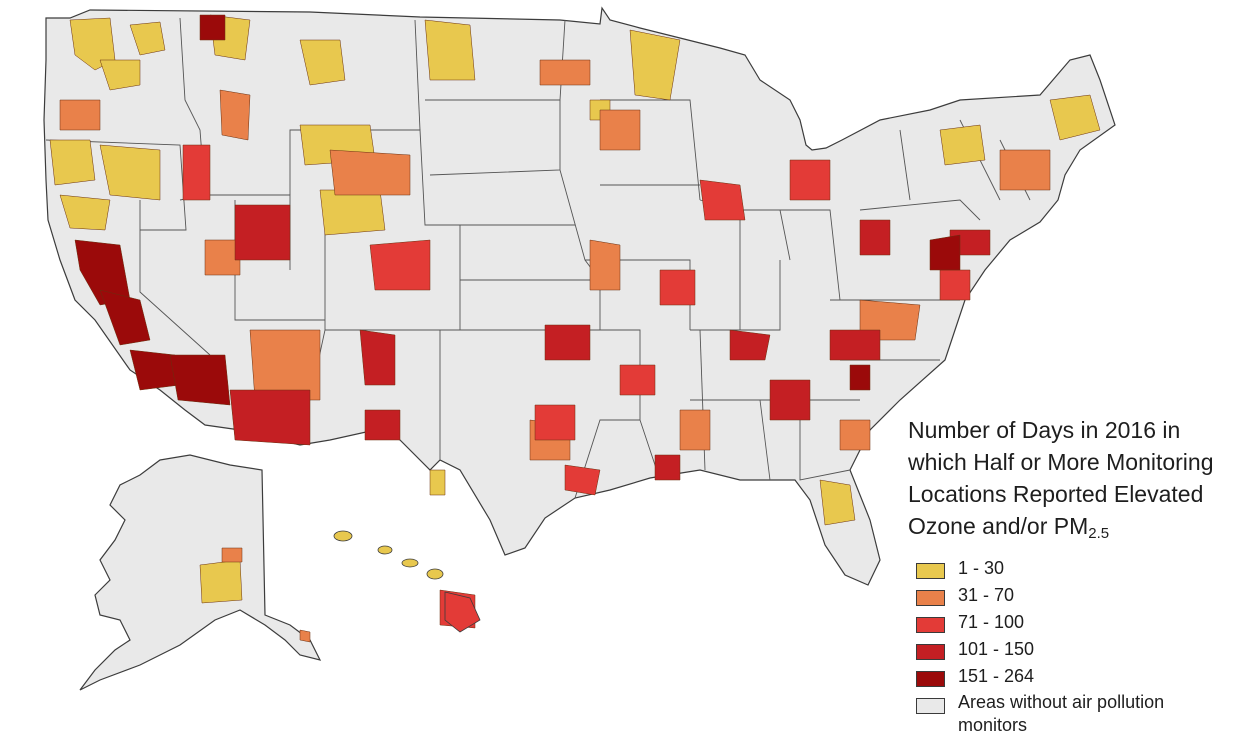 This screenshot has width=1250, height=751. What do you see at coordinates (1044, 430) in the screenshot?
I see `legend-title-line-1: Number of Days in 2016 in` at bounding box center [1044, 430].